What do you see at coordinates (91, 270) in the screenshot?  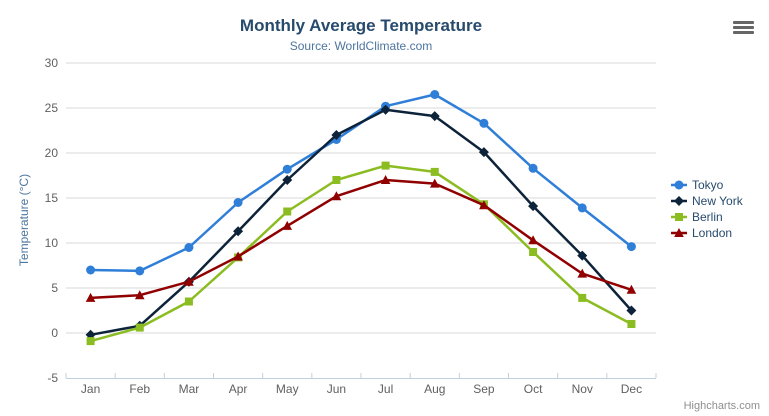 I see `data-point-tokyo-jan` at bounding box center [91, 270].